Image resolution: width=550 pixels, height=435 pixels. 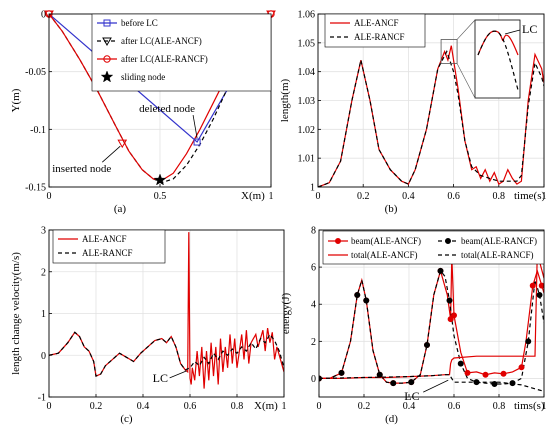 What do you see at coordinates (160, 378) in the screenshot?
I see `annotation-lc: LC` at bounding box center [160, 378].